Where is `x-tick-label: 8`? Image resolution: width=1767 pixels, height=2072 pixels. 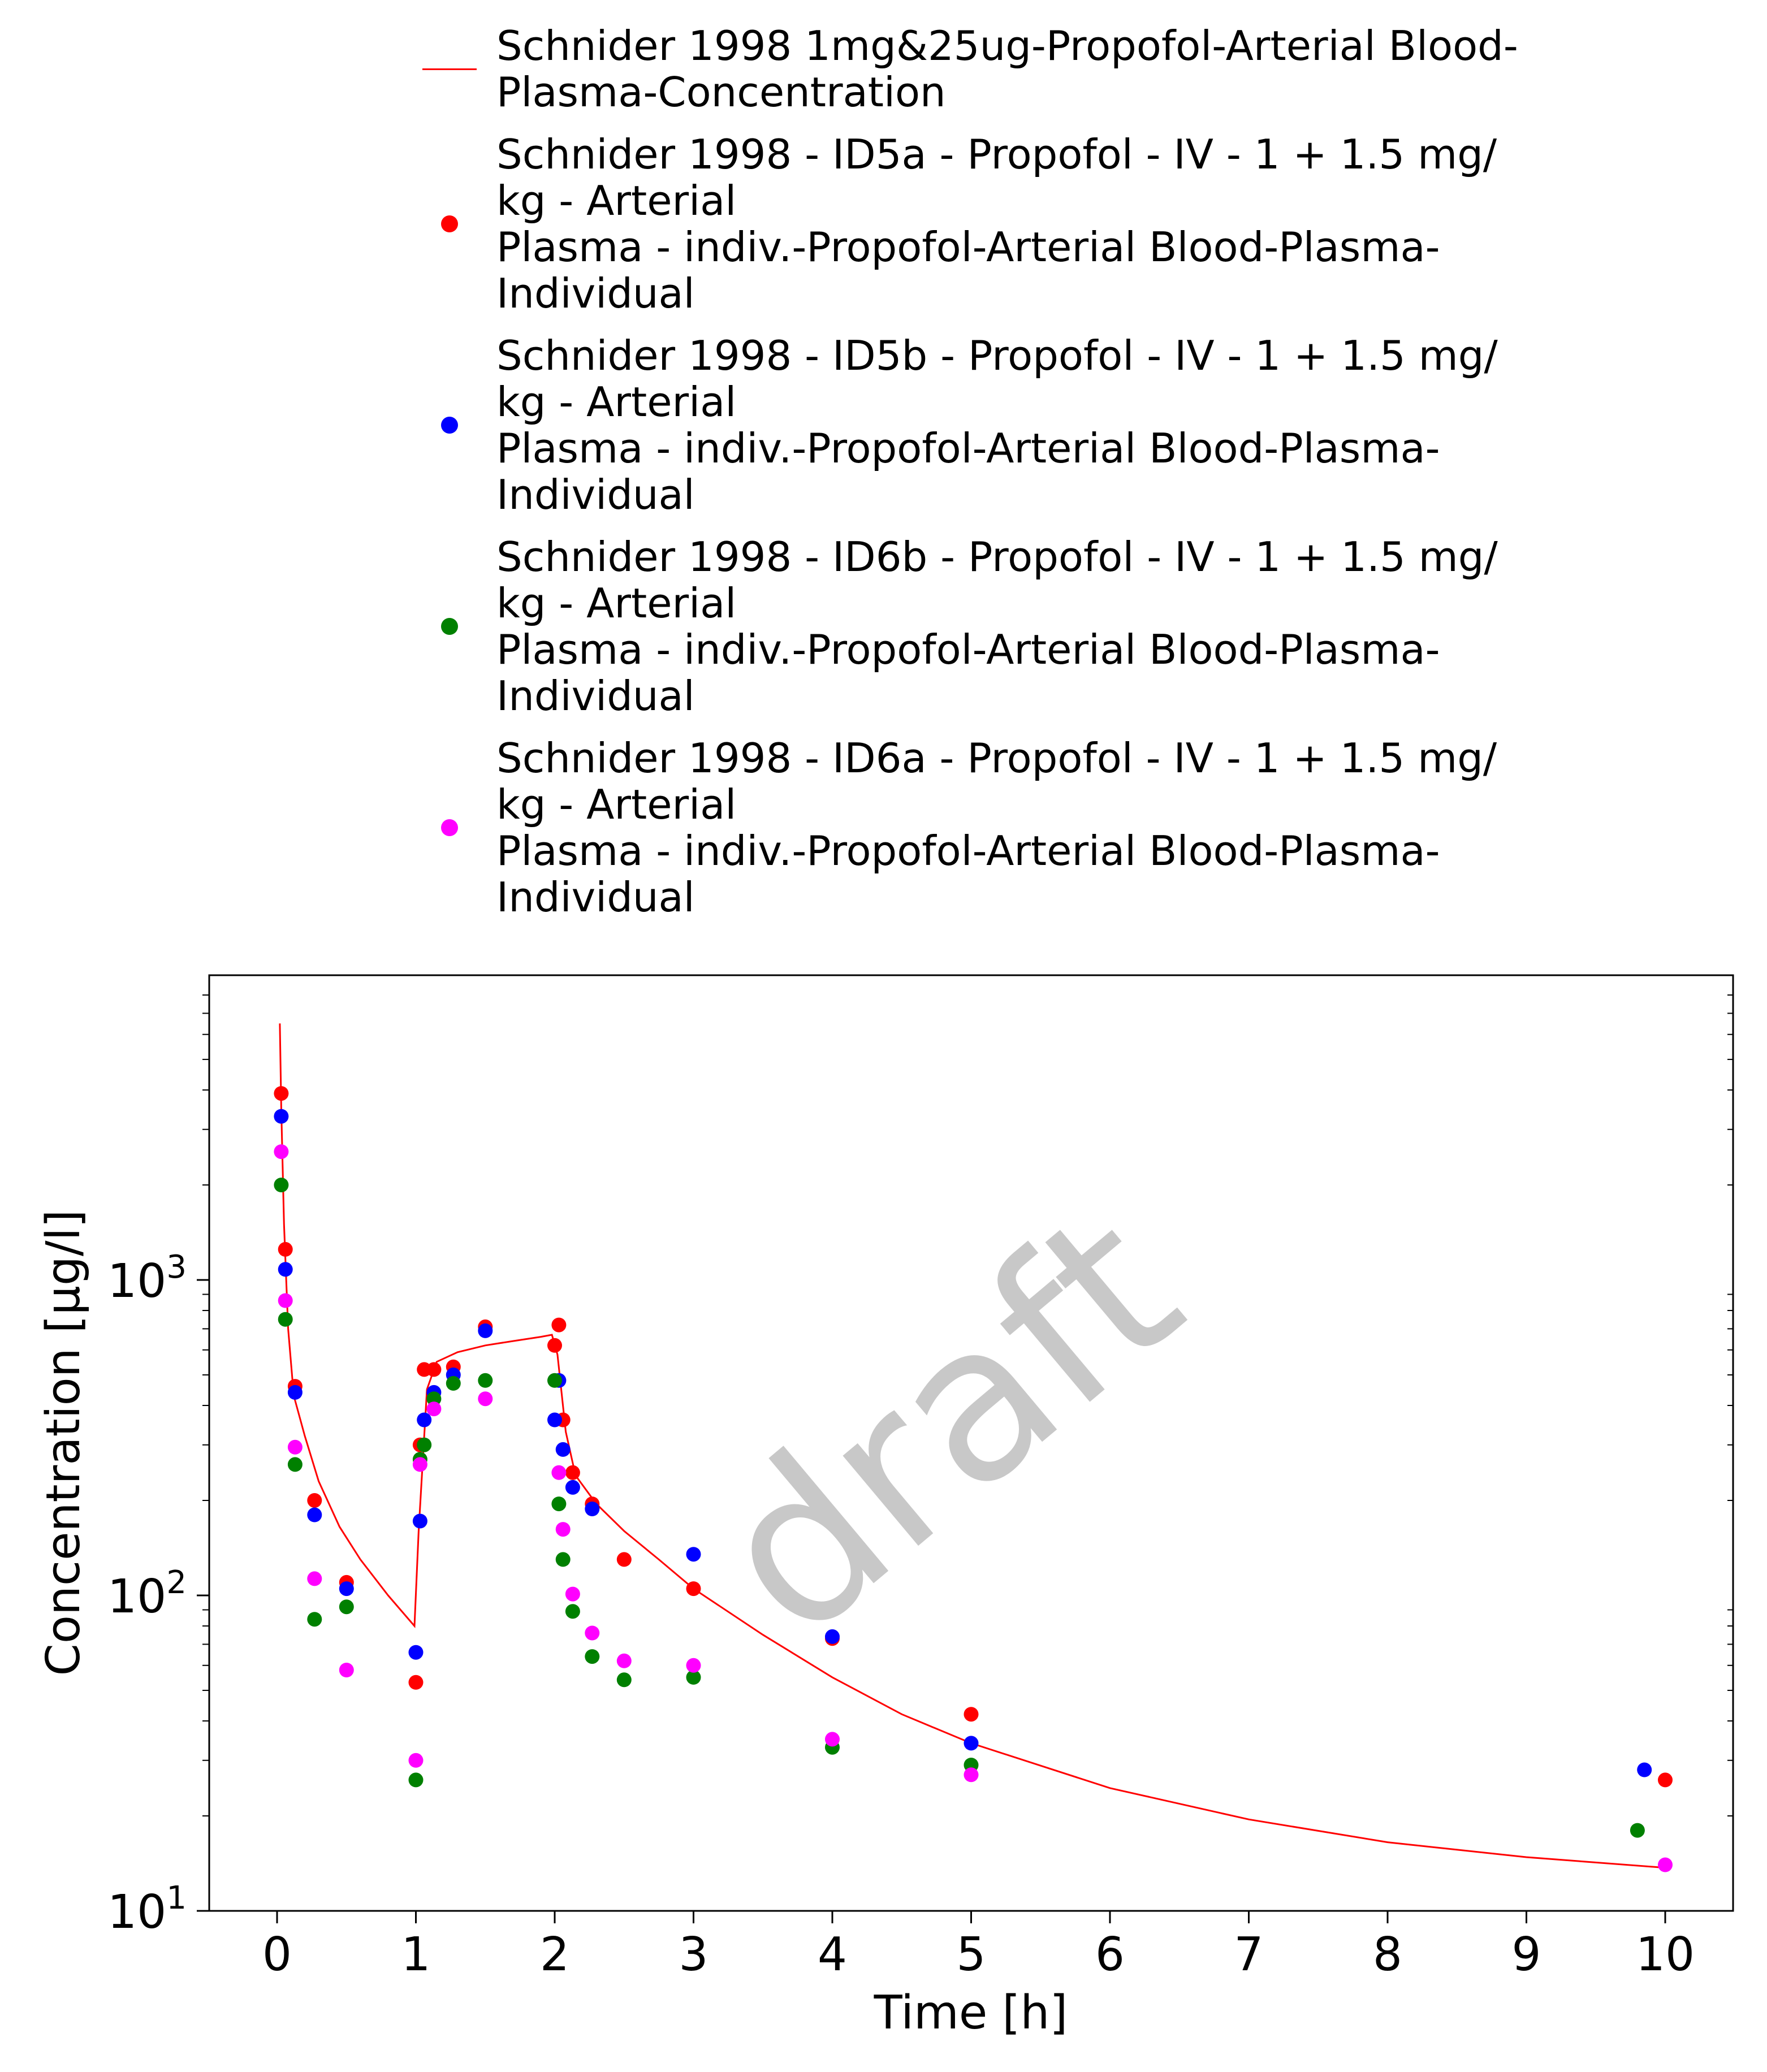 x-tick-label: 8 is located at coordinates (1387, 1955).